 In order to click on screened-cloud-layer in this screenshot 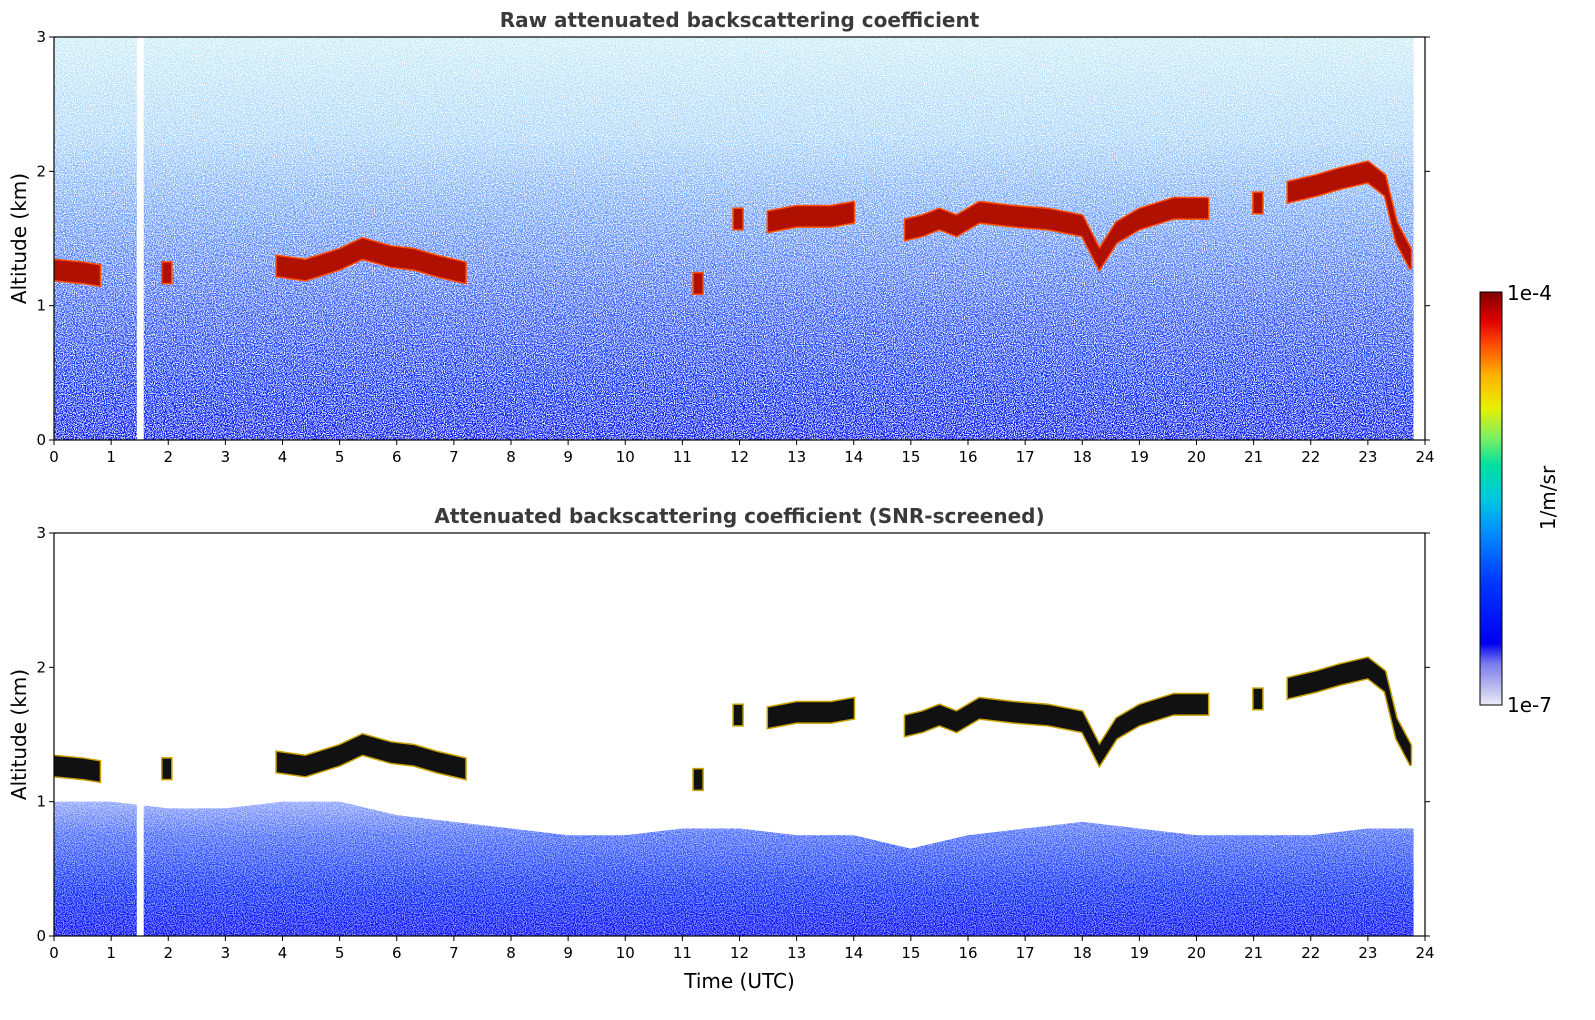, I will do `click(733, 724)`.